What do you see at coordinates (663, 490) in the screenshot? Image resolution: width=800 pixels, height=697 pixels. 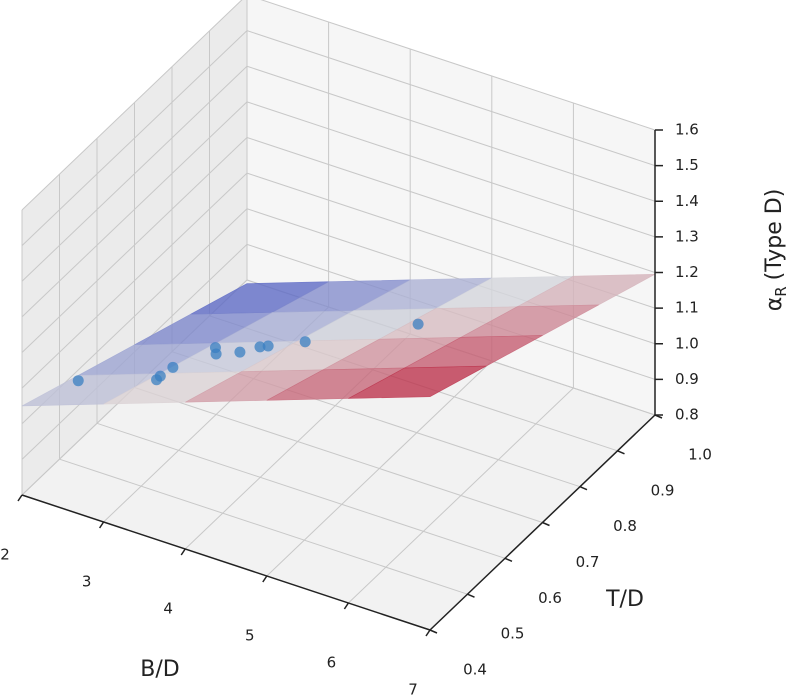 I see `y-tick-label: 0.9` at bounding box center [663, 490].